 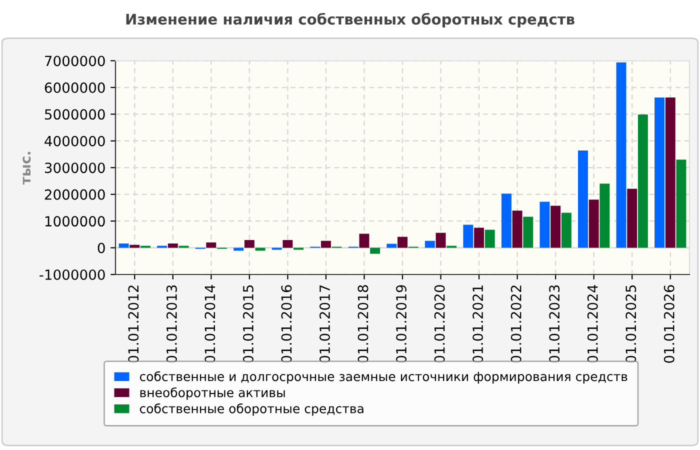 What do you see at coordinates (478, 324) in the screenshot?
I see `x-tick-label: 01.01.2021` at bounding box center [478, 324].